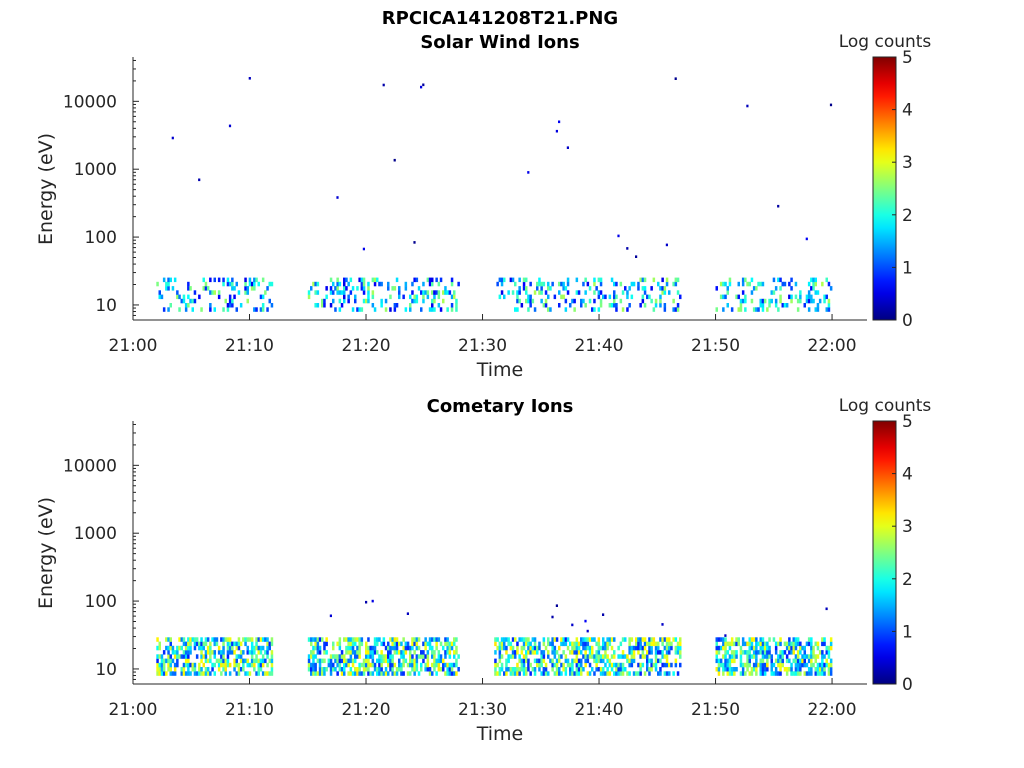 The image size is (1024, 768). What do you see at coordinates (907, 321) in the screenshot?
I see `colorbar-tick-label: 0` at bounding box center [907, 321].